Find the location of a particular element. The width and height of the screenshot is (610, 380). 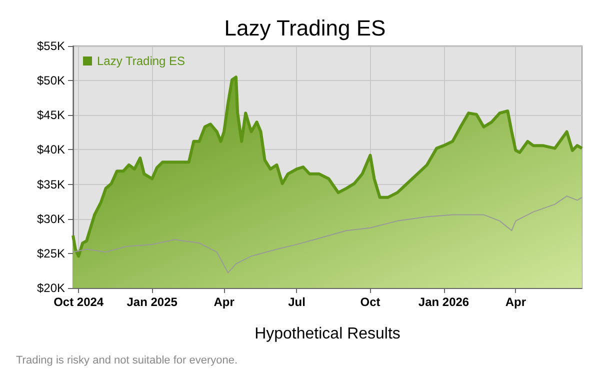

x-tick-label: Jul is located at coordinates (297, 302).